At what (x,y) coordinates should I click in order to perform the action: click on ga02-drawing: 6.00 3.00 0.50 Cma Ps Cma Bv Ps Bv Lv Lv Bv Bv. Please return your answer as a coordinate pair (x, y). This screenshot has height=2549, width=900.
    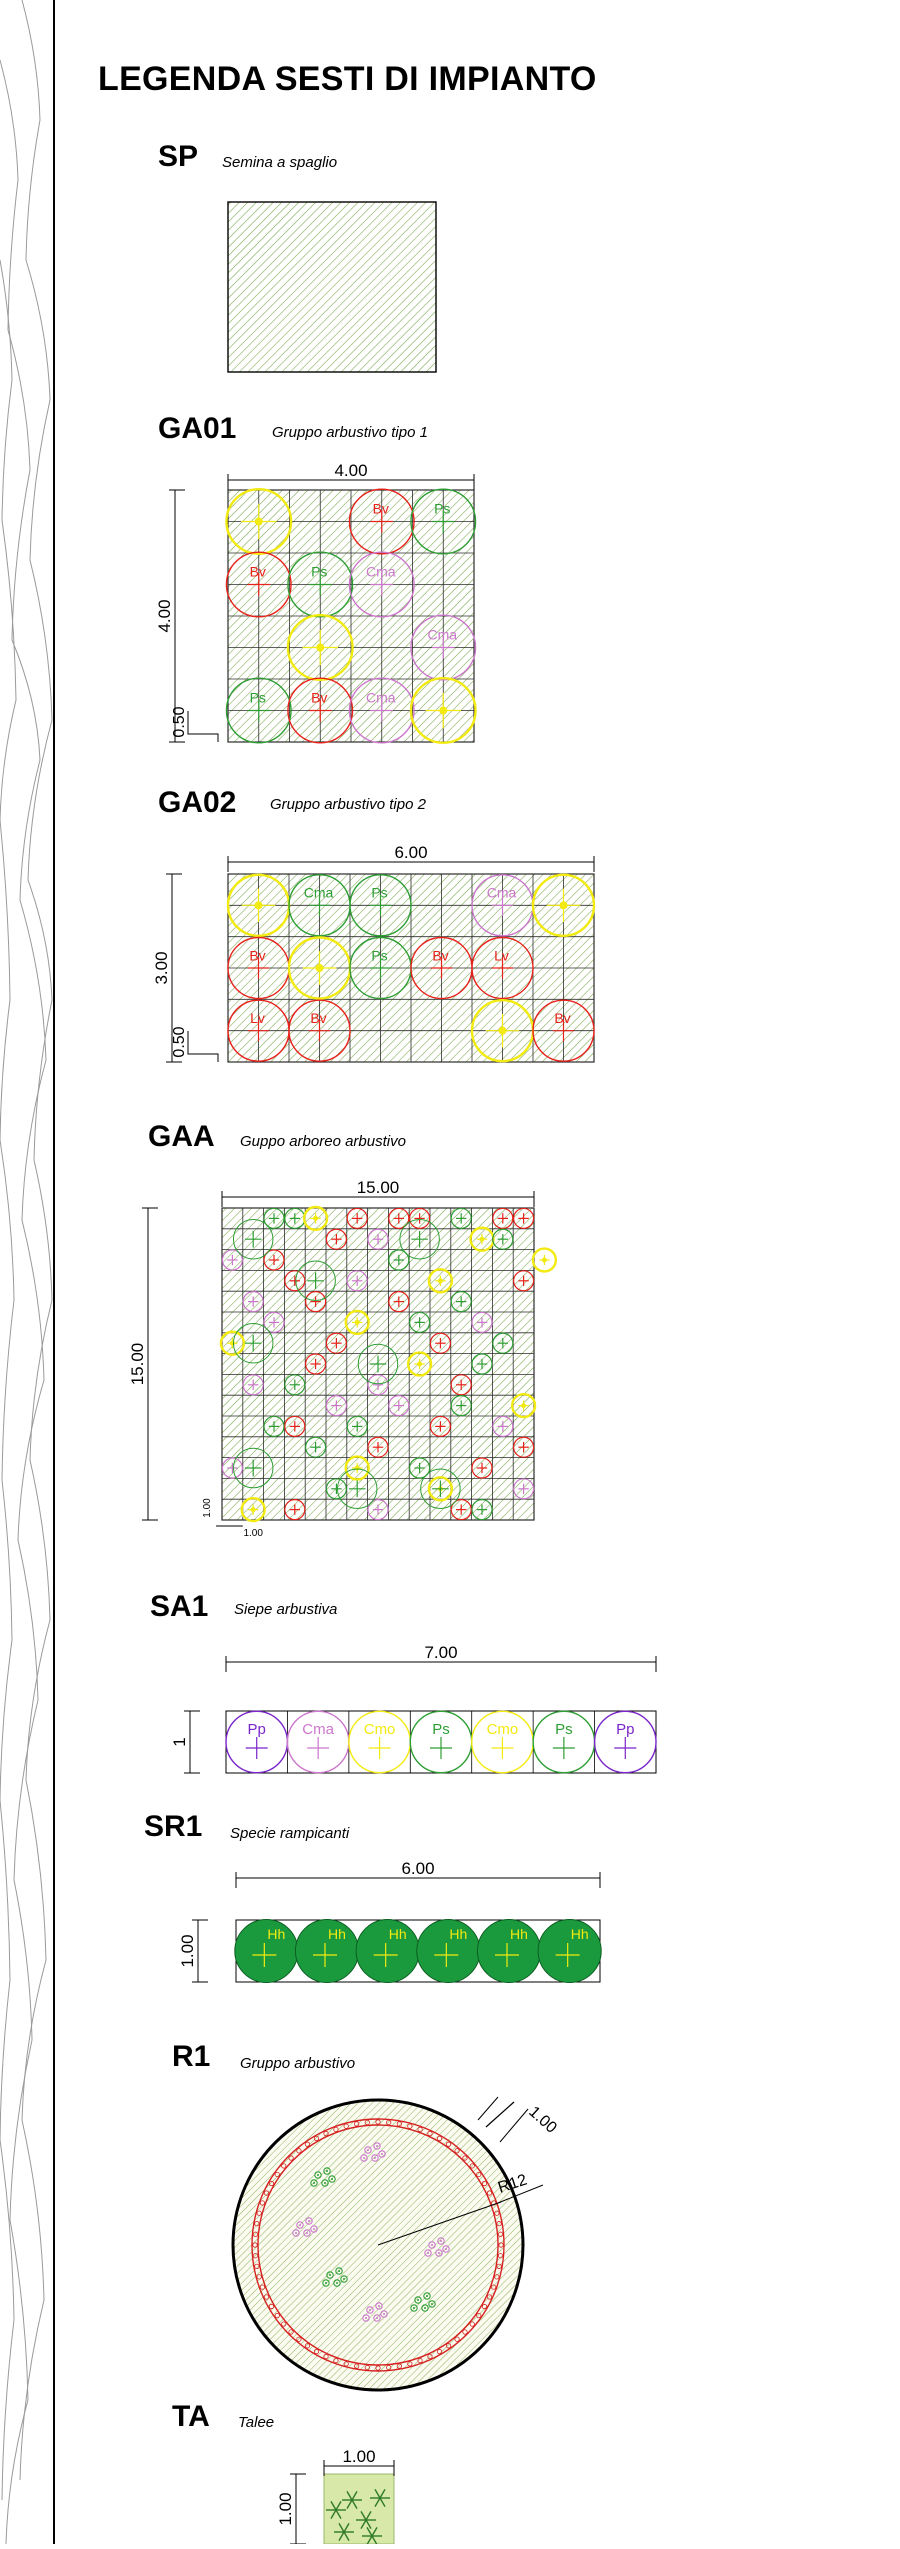
    Looking at the image, I should click on (374, 953).